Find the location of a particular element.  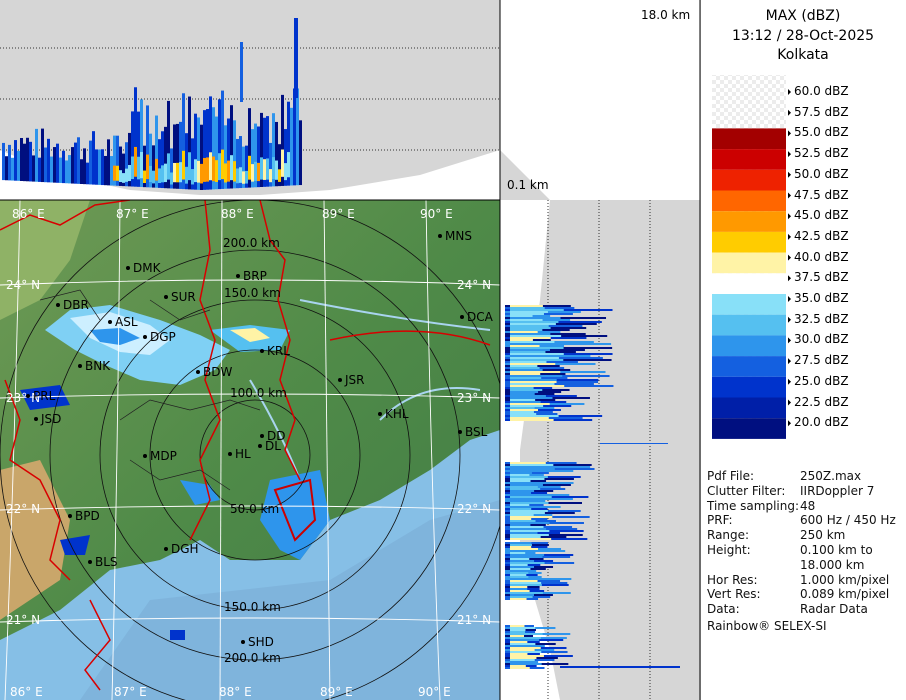

city-label: JSD is located at coordinates (50, 419).